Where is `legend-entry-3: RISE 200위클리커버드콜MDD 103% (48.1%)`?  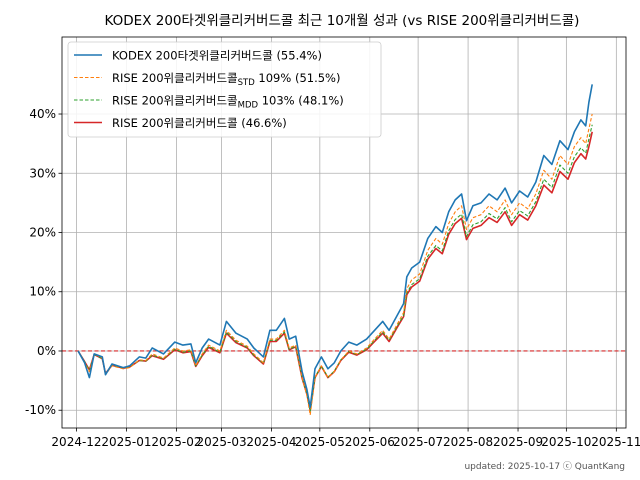 legend-entry-3: RISE 200위클리커버드콜MDD 103% (48.1%) is located at coordinates (228, 102).